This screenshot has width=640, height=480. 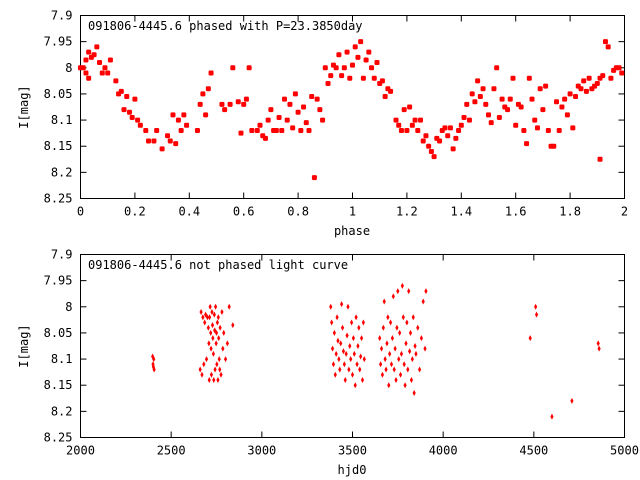 I want to click on phased-x-tick-label: 0.8, so click(x=298, y=212).